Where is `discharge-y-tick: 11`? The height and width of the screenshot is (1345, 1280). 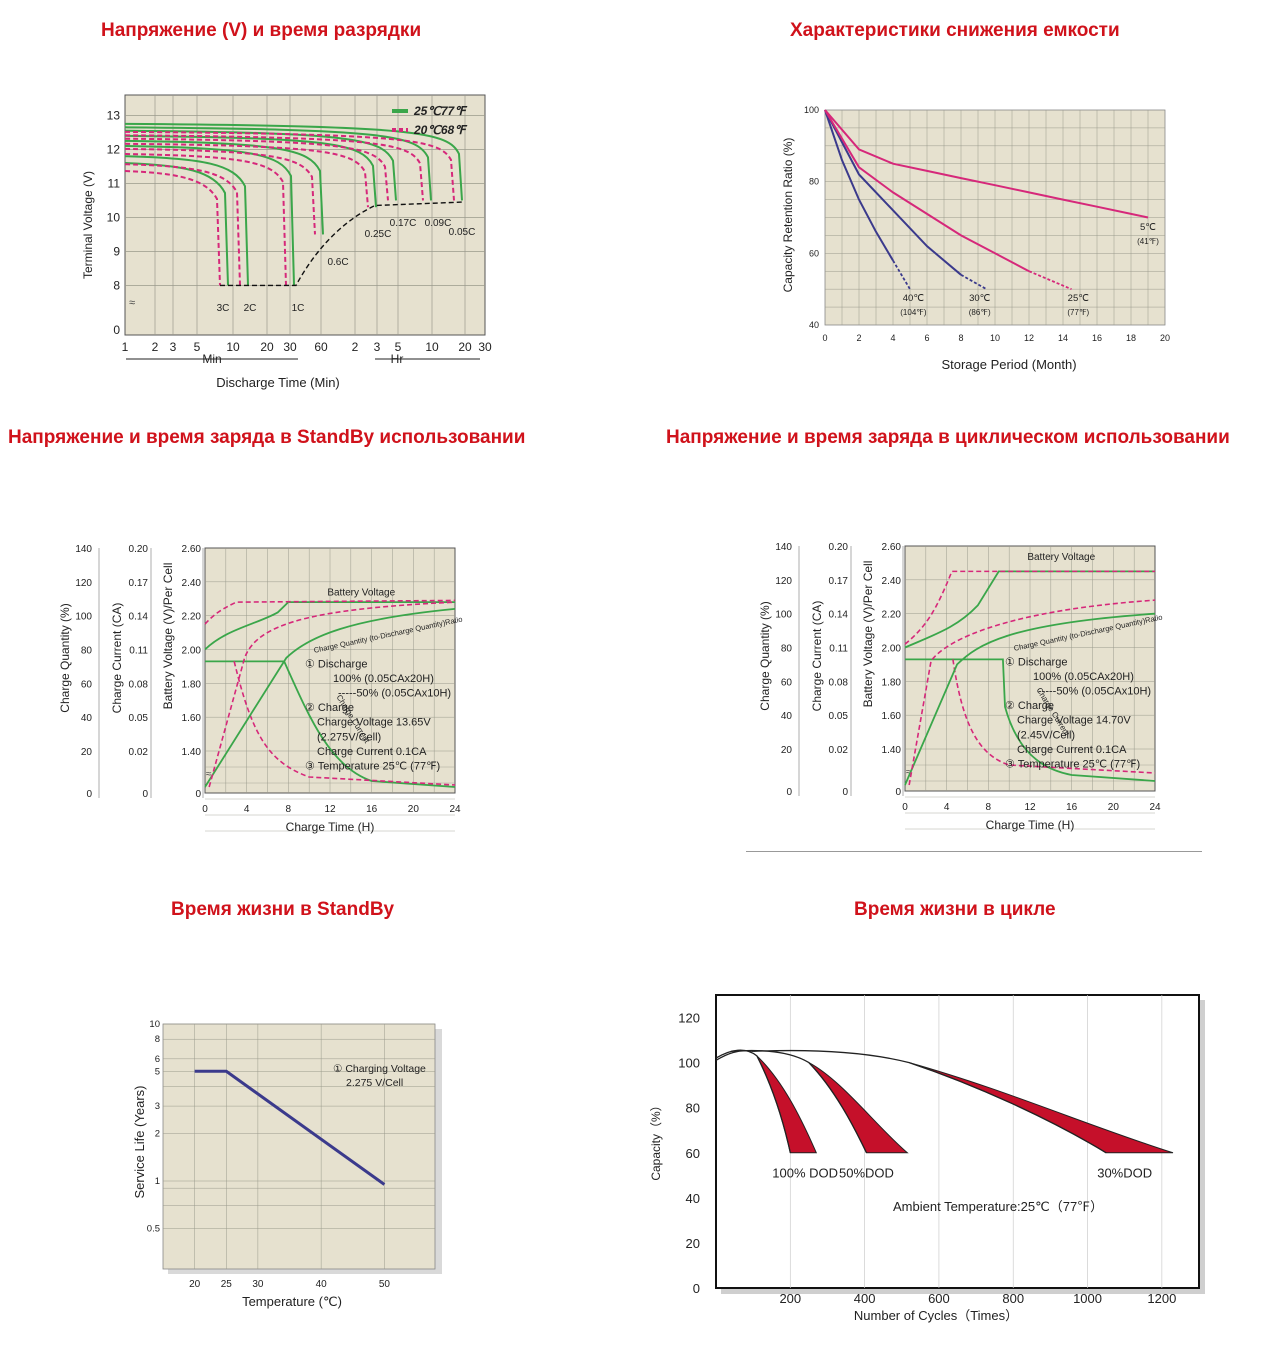 discharge-y-tick: 11 is located at coordinates (114, 183).